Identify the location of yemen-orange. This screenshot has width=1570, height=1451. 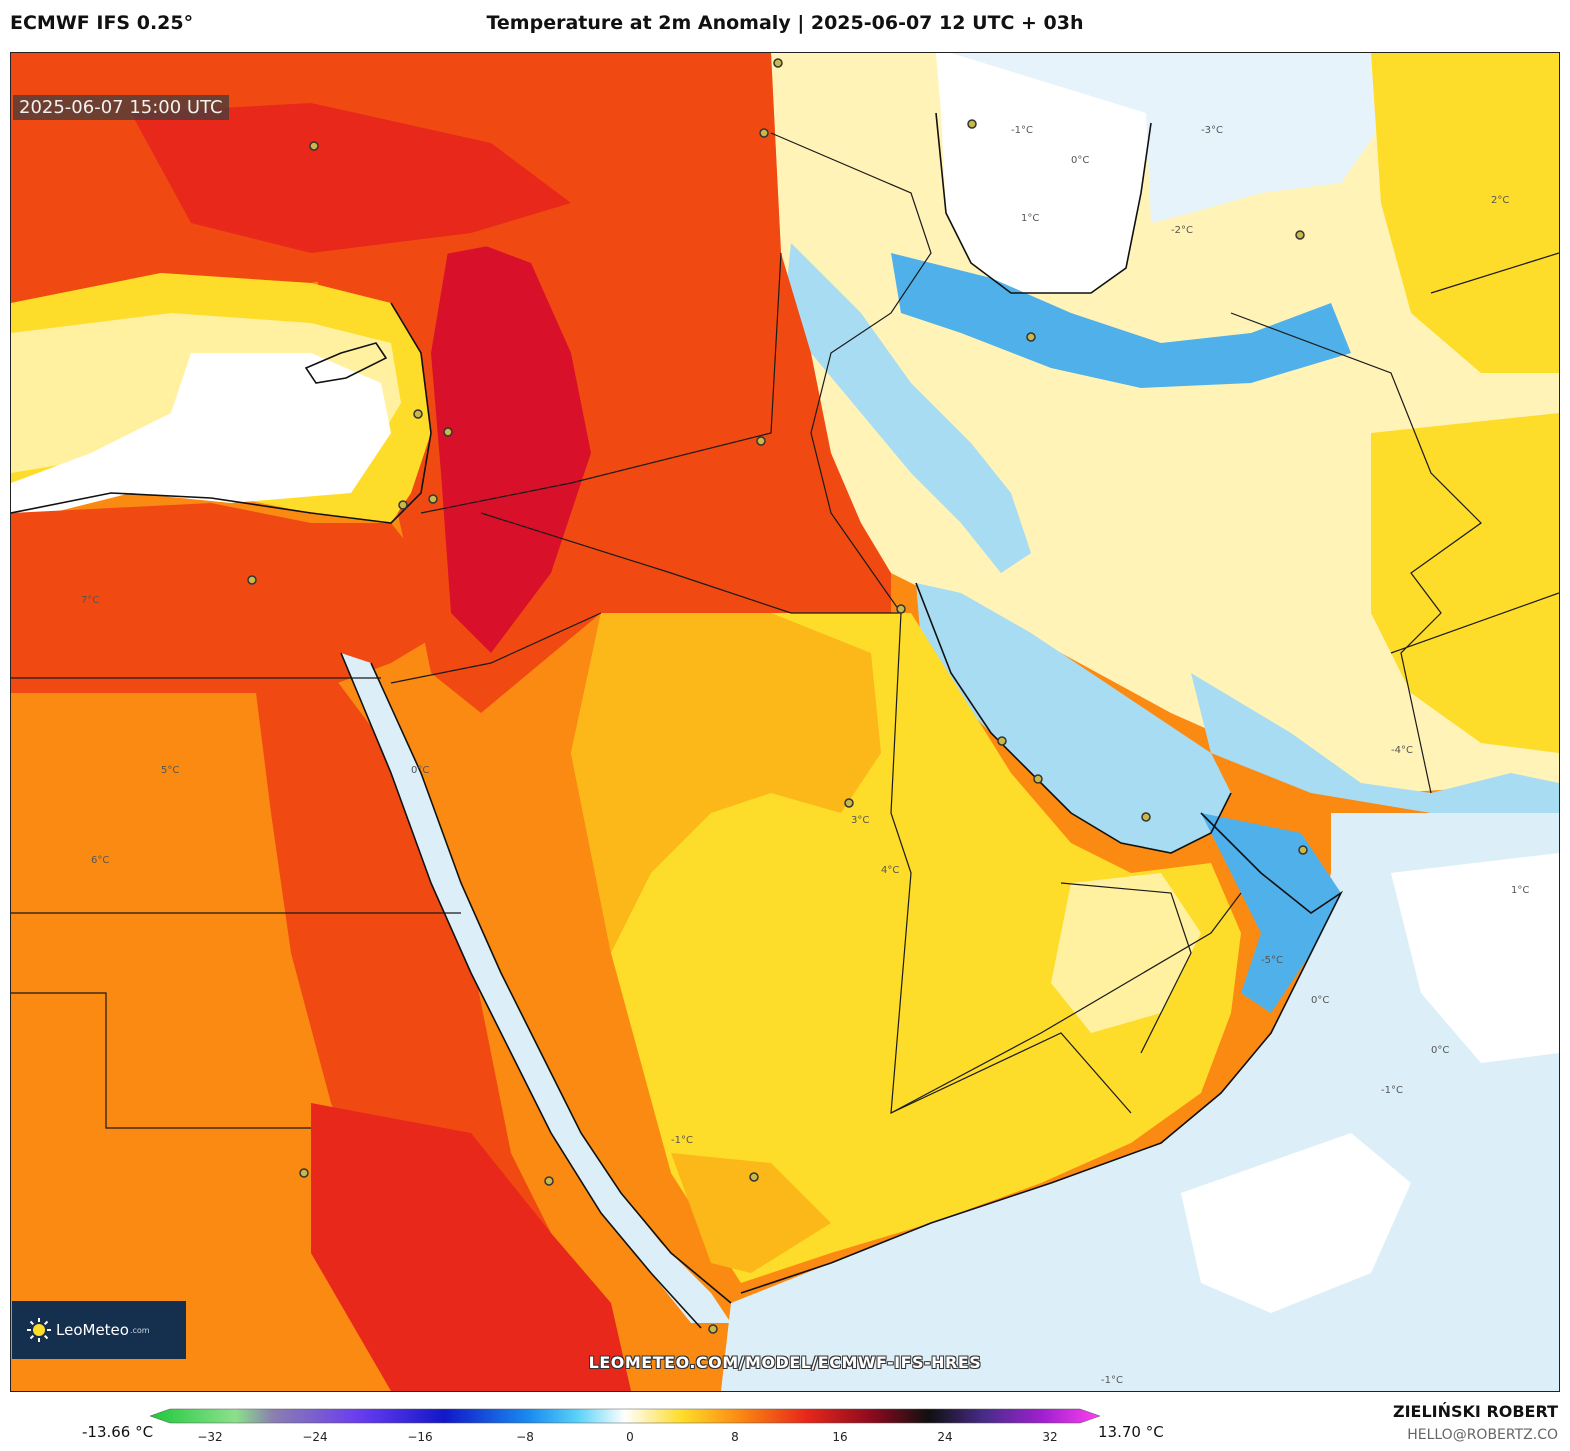
(751, 1213).